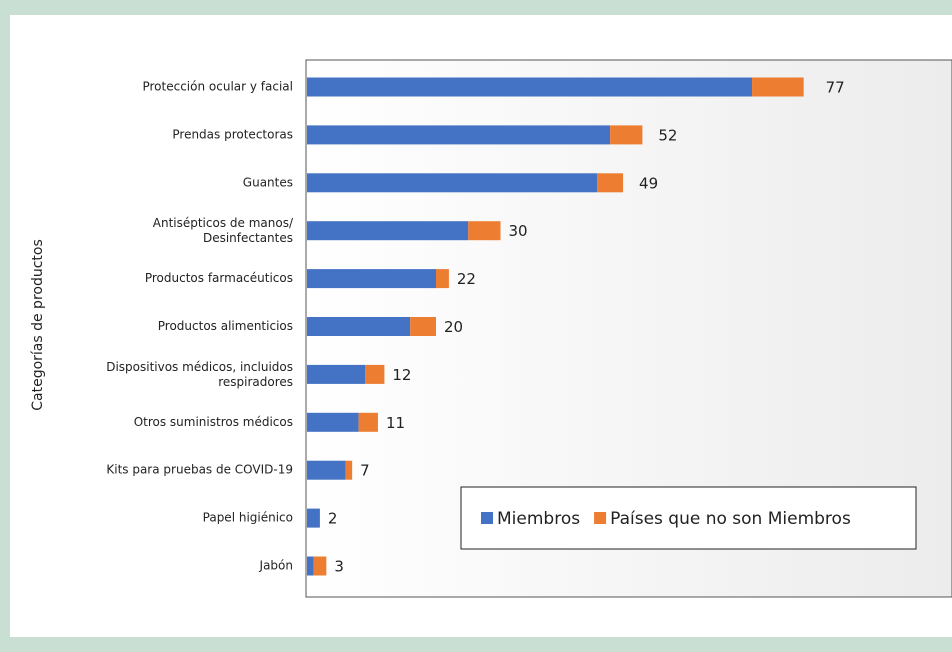 The width and height of the screenshot is (952, 652). I want to click on y-tick-label: Papel higiénico, so click(248, 518).